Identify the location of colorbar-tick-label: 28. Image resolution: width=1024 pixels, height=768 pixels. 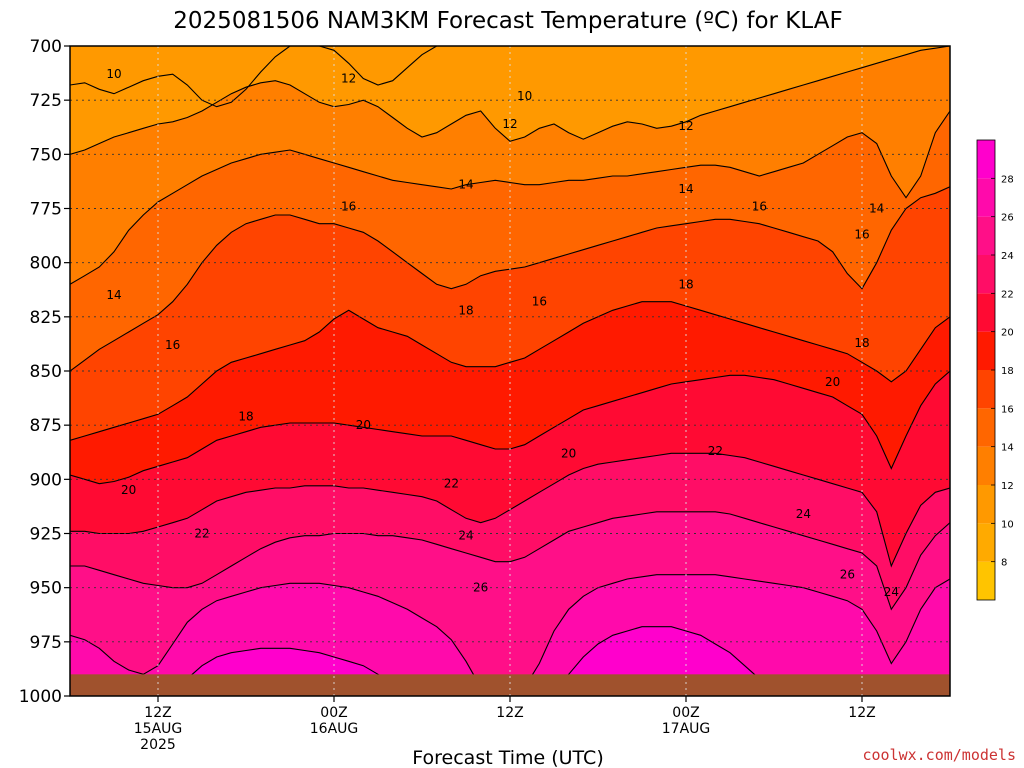
(1007, 179).